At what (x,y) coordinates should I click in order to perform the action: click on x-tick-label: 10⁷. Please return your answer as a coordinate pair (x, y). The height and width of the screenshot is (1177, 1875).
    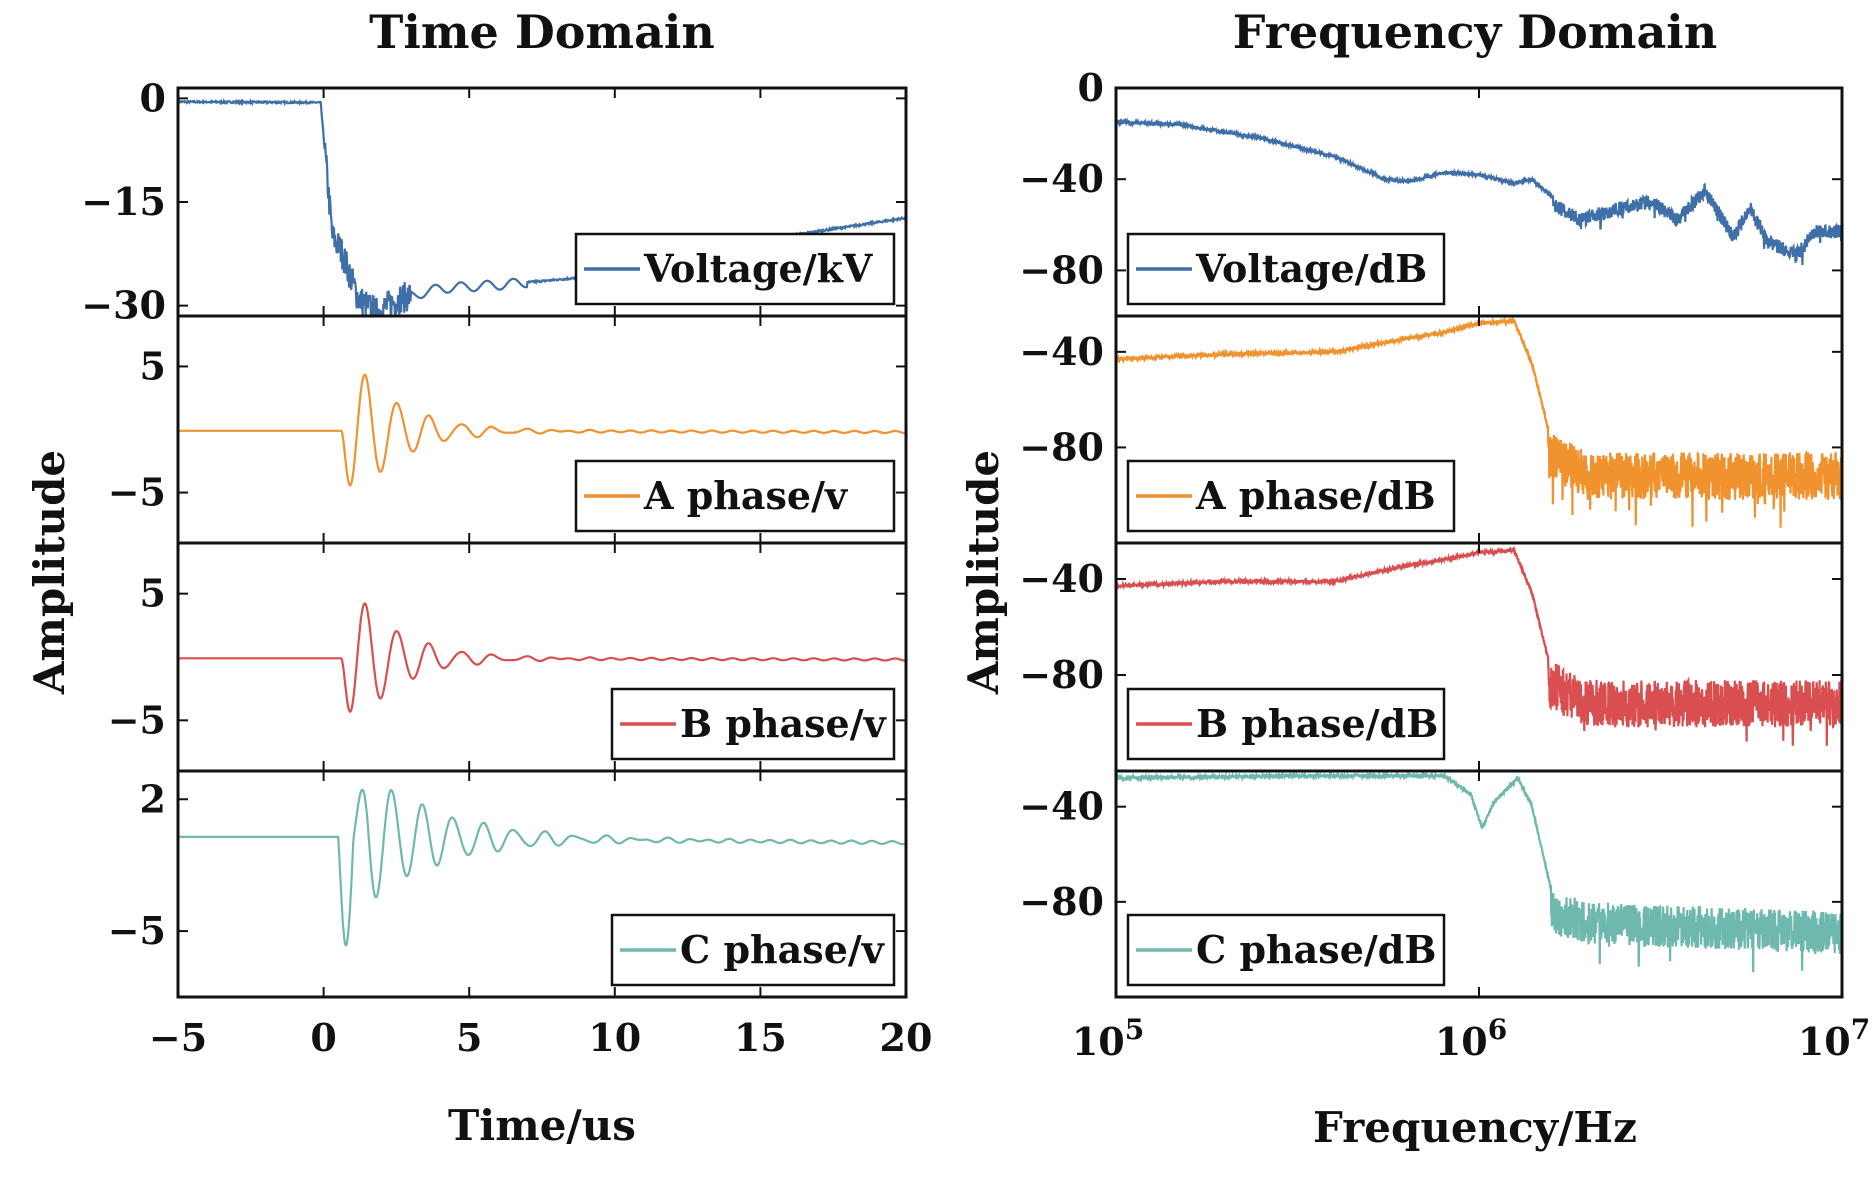
    Looking at the image, I should click on (1834, 1038).